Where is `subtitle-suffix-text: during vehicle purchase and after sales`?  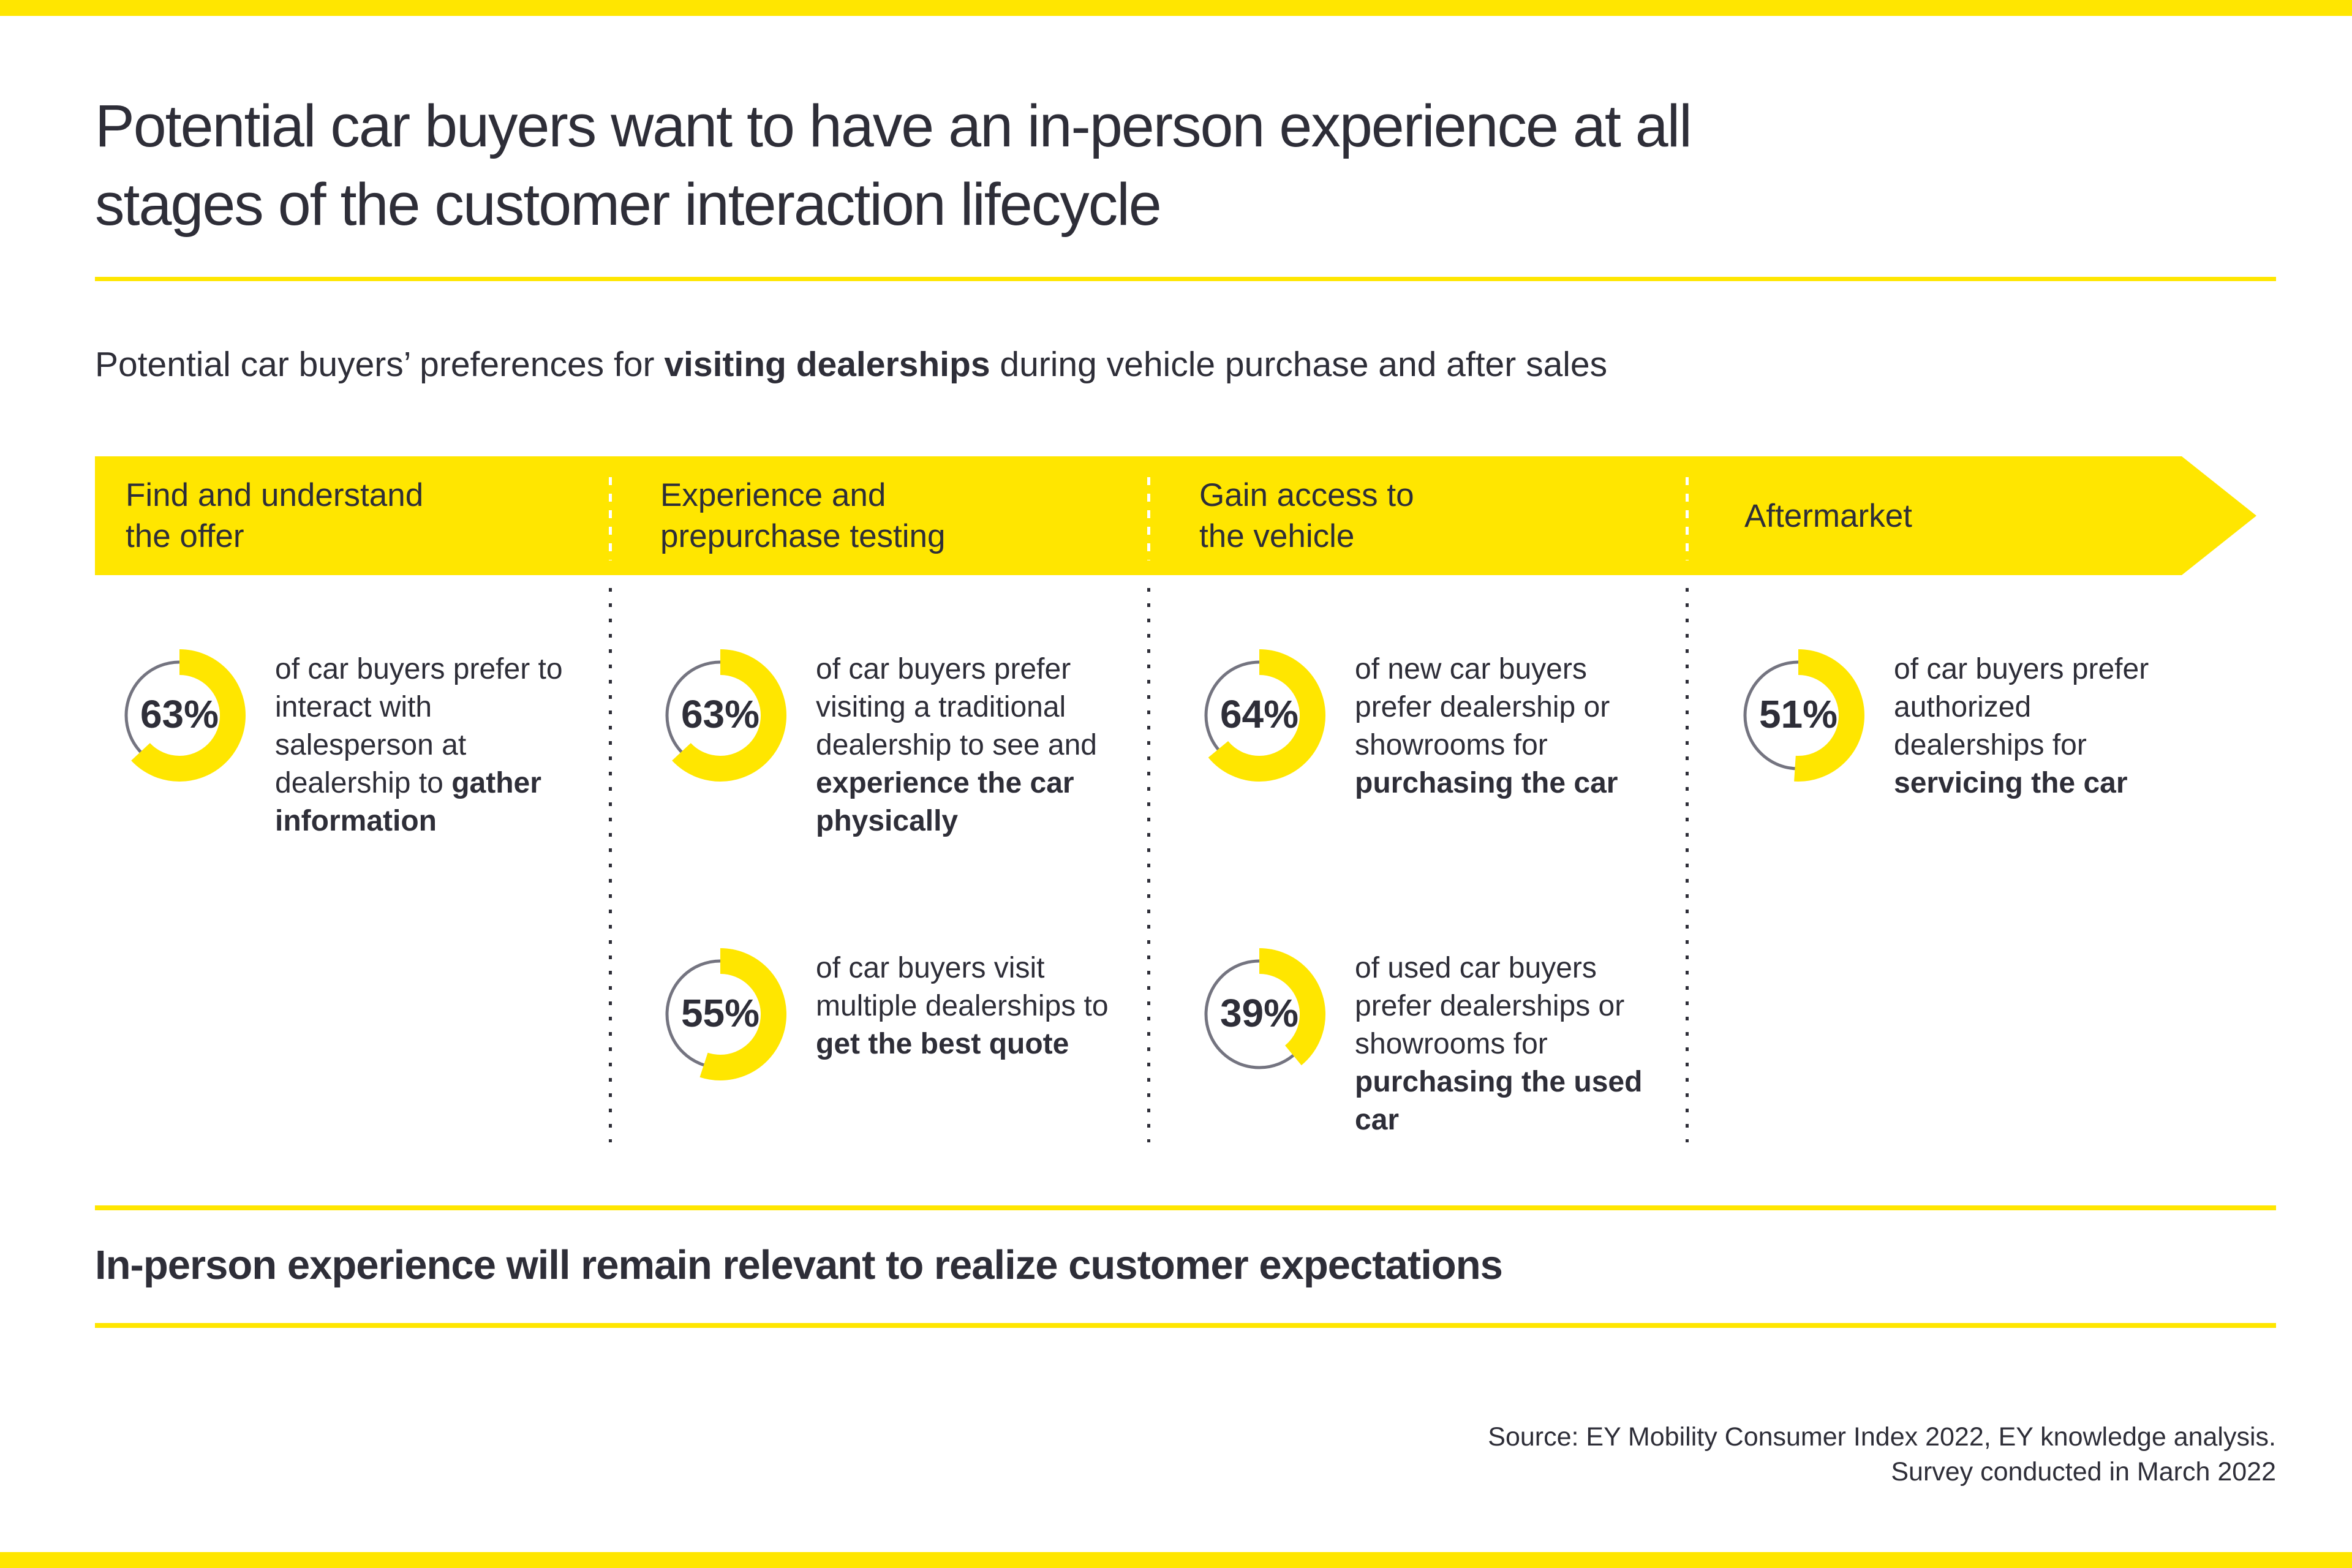
subtitle-suffix-text: during vehicle purchase and after sales is located at coordinates (1299, 364).